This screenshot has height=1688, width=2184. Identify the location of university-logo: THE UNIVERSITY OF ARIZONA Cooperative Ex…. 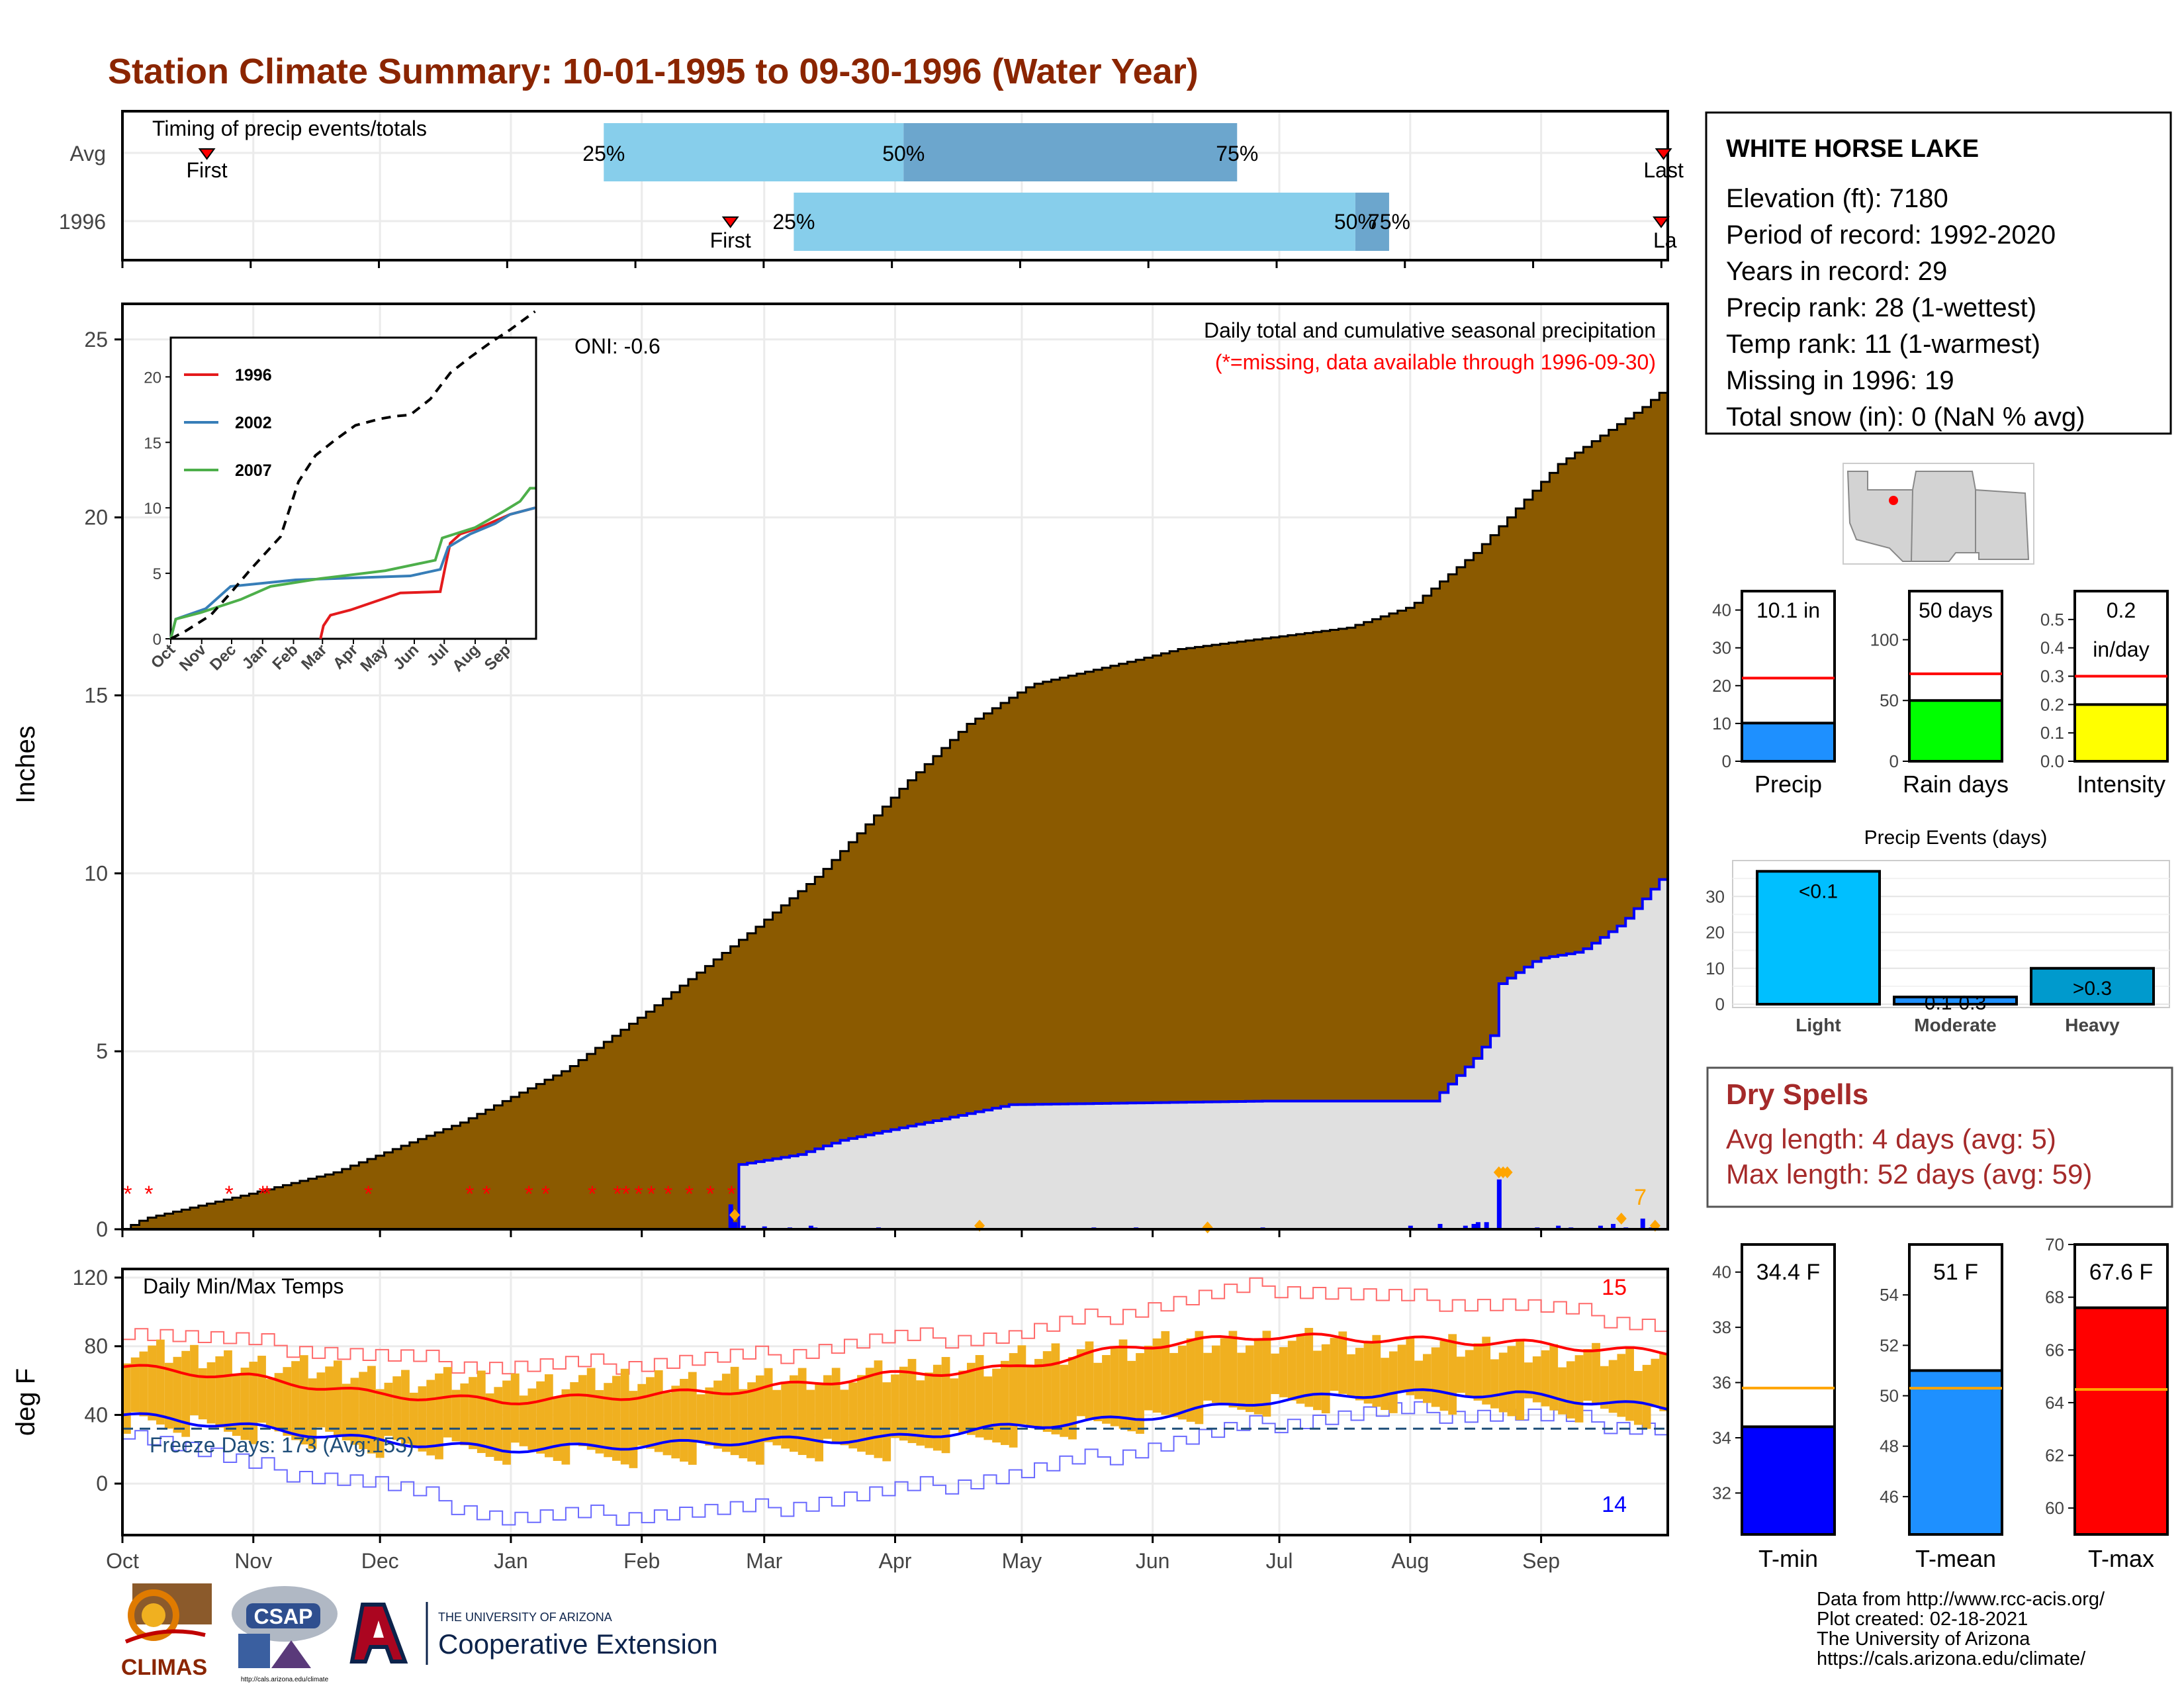
(533, 1633).